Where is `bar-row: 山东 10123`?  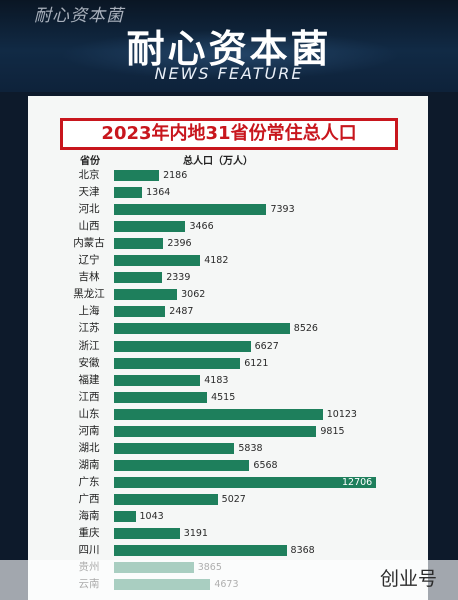 bar-row: 山东 10123 is located at coordinates (228, 414).